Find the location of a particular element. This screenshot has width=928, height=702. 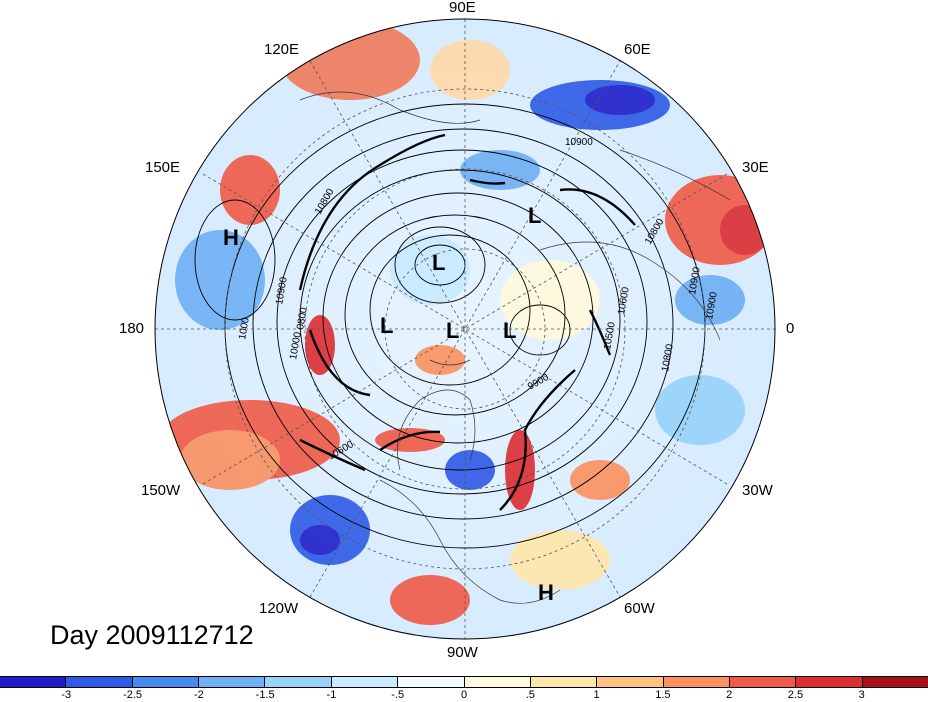

low-center-eurasia: L is located at coordinates (535, 215).